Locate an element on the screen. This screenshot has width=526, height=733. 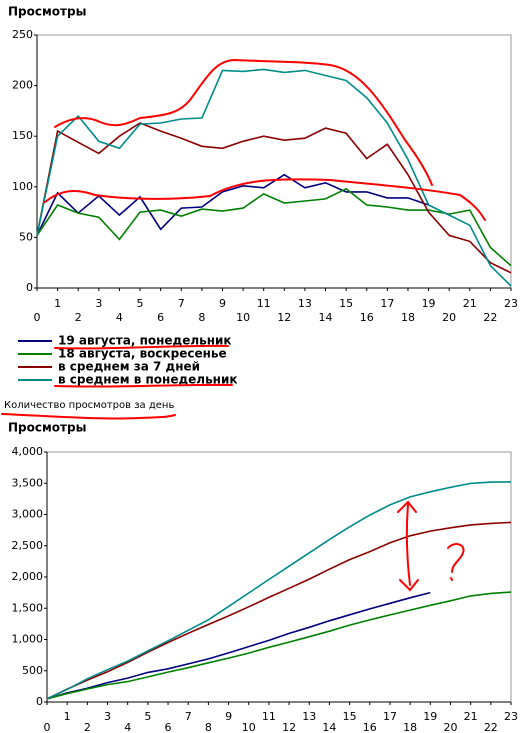
y-tick-label: 2,000 is located at coordinates (28, 576).